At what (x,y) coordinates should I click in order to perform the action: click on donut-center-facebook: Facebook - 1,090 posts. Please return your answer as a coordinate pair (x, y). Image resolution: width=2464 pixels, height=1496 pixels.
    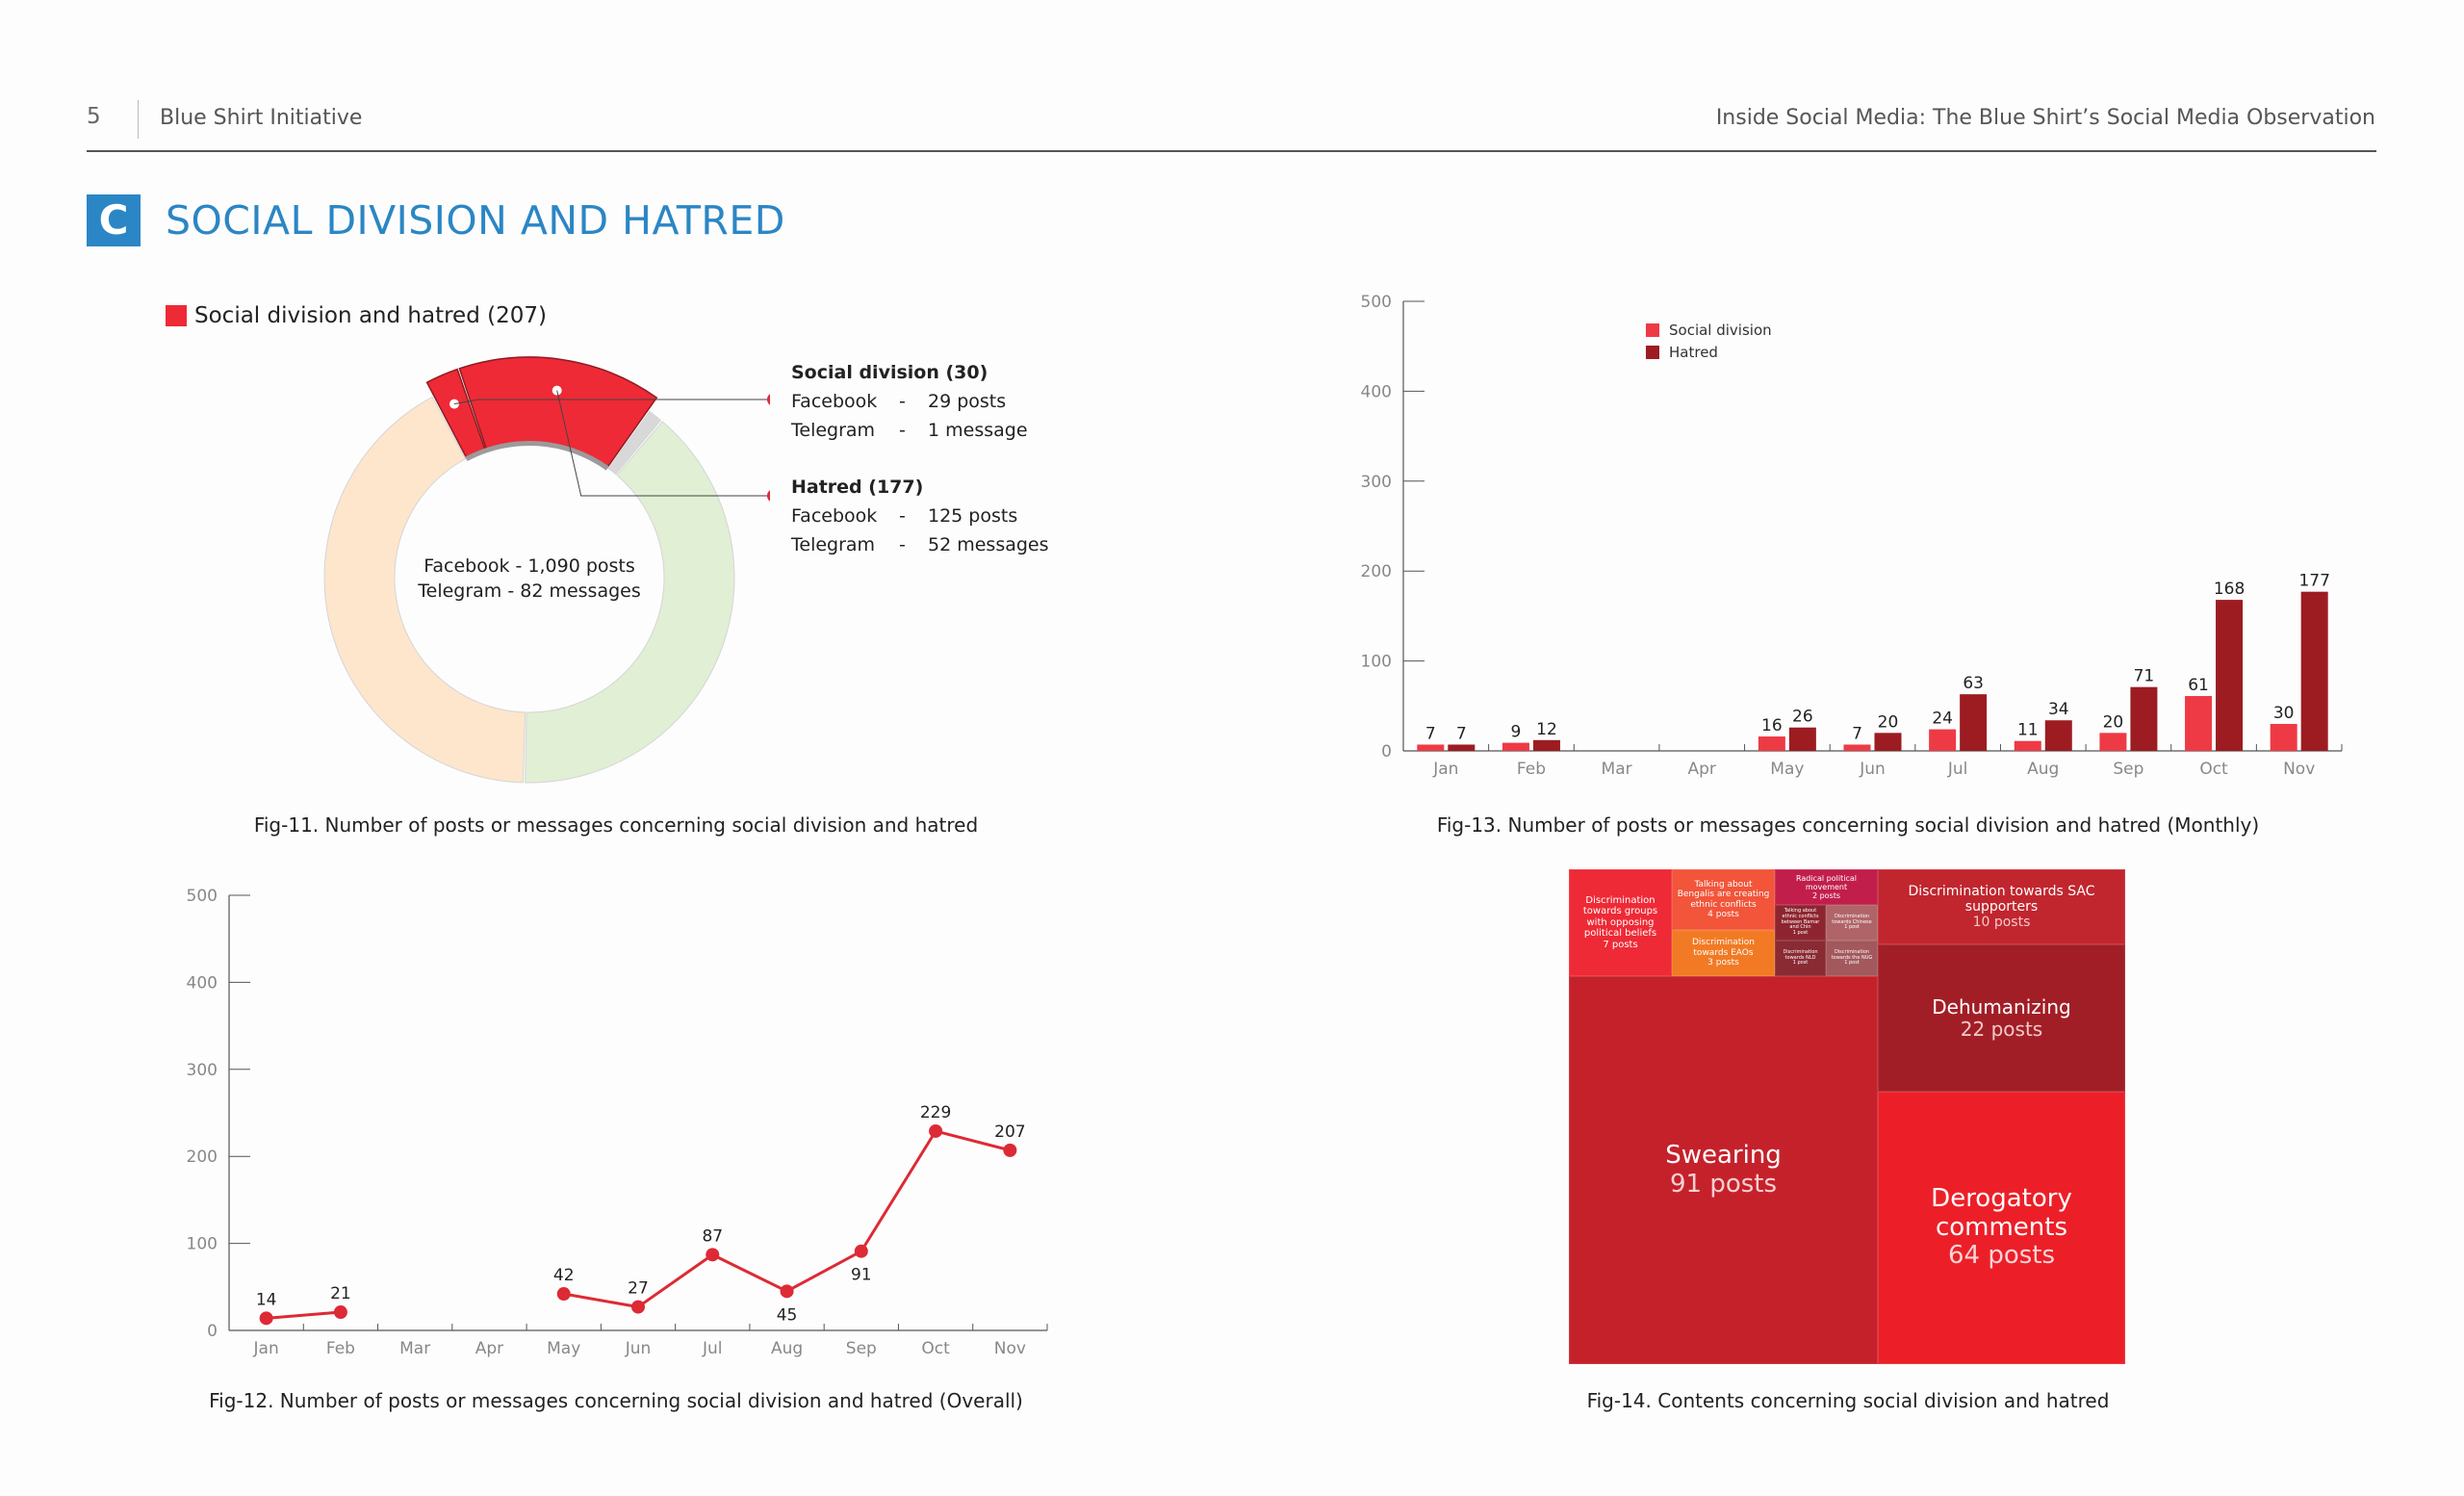
    Looking at the image, I should click on (529, 566).